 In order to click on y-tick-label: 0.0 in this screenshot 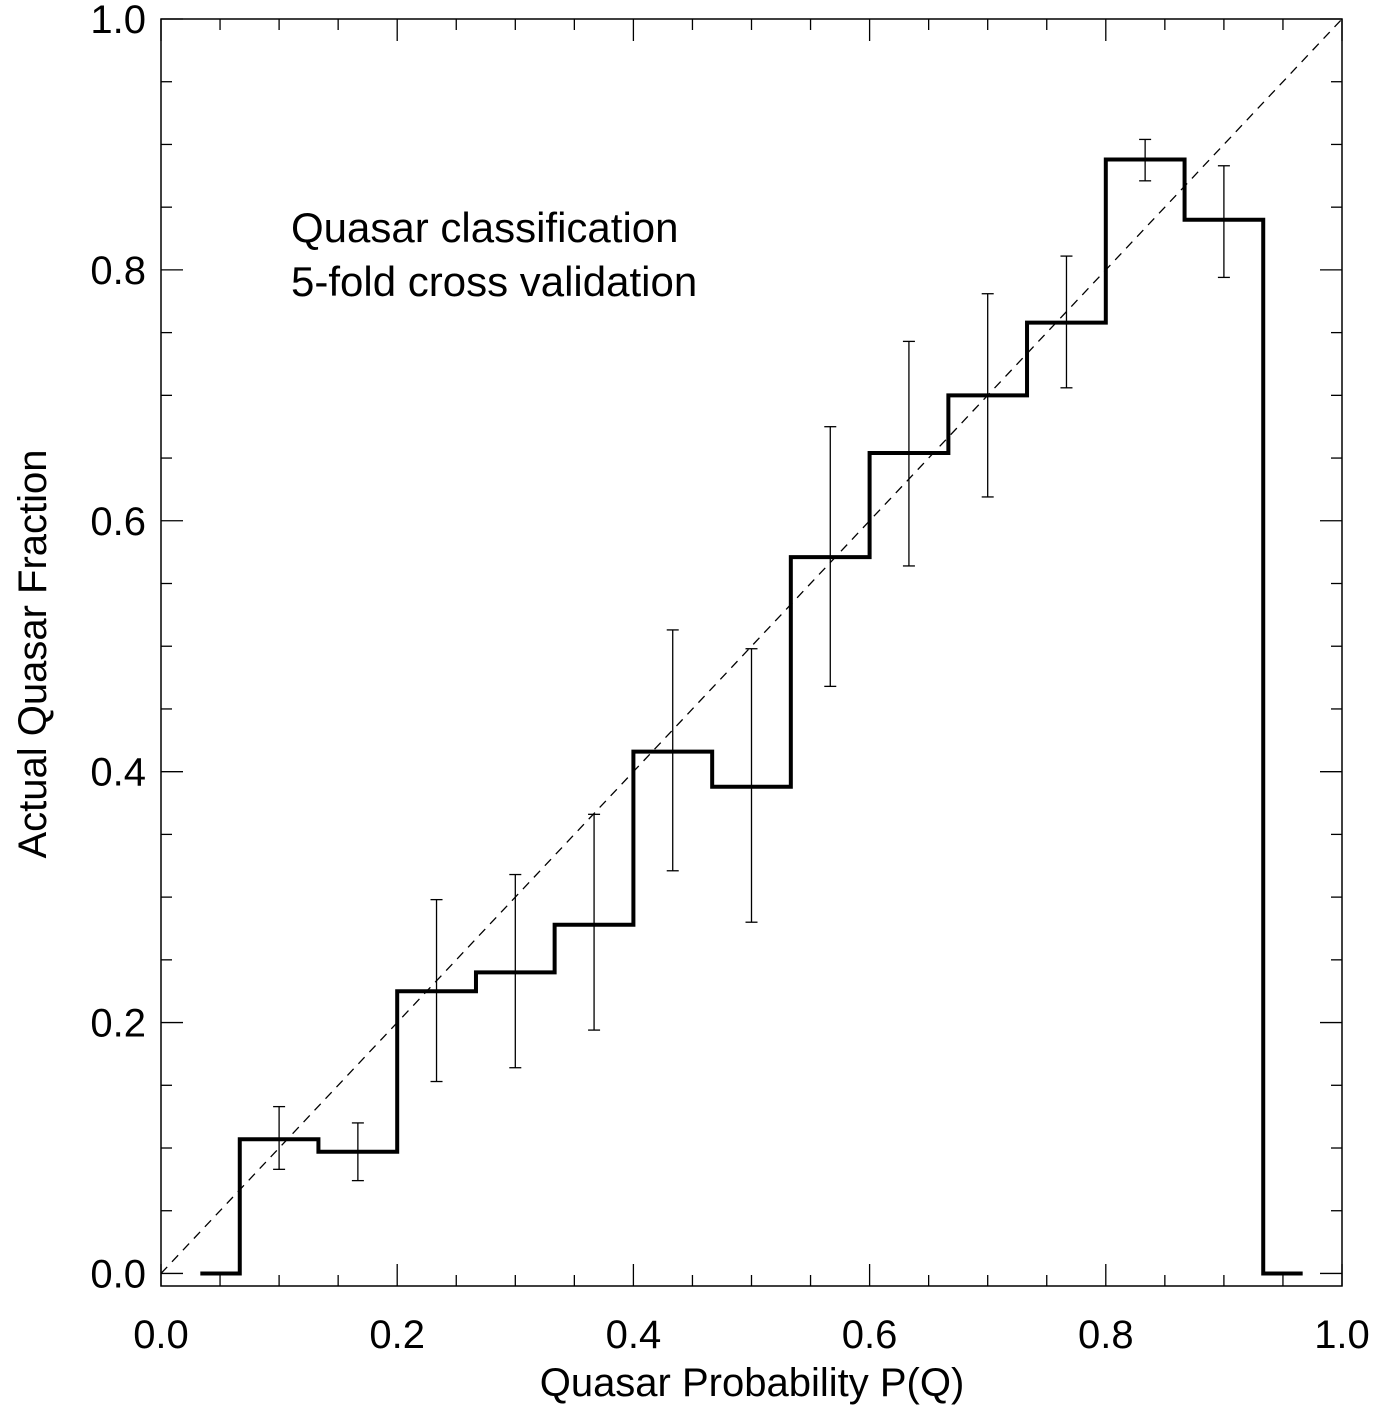, I will do `click(118, 1274)`.